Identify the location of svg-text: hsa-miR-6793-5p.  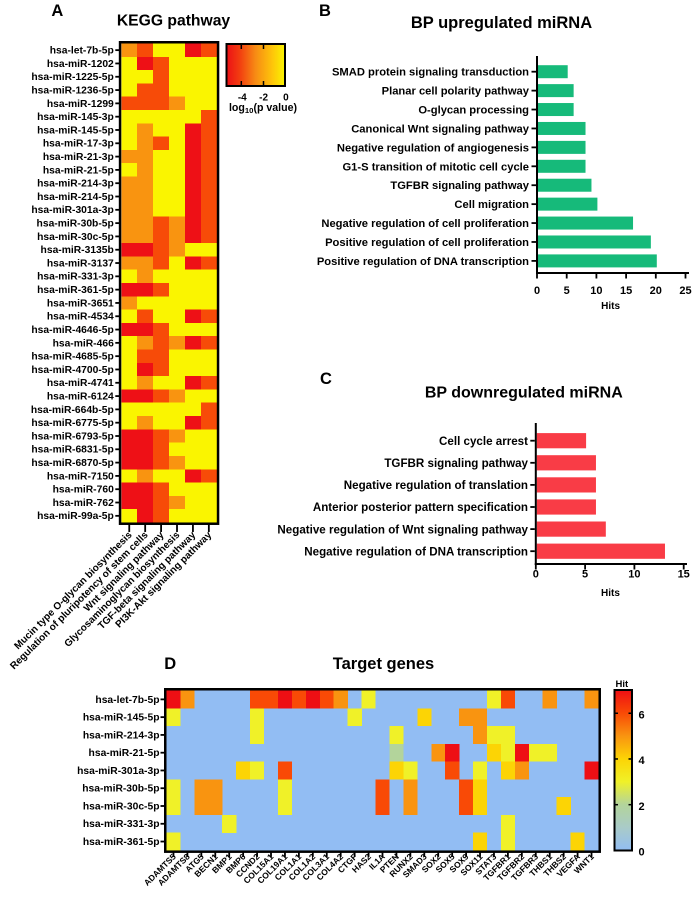
(72, 436).